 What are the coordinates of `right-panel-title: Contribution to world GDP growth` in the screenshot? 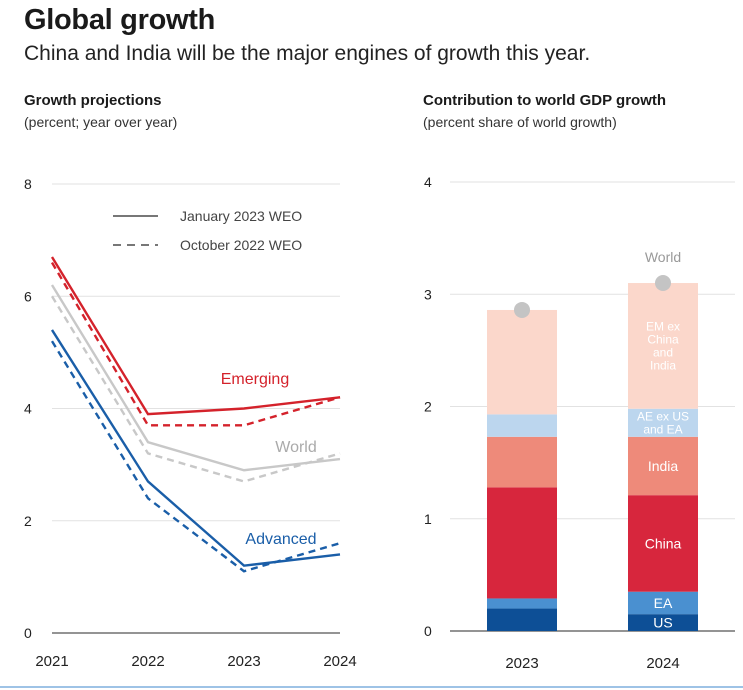 It's located at (545, 100).